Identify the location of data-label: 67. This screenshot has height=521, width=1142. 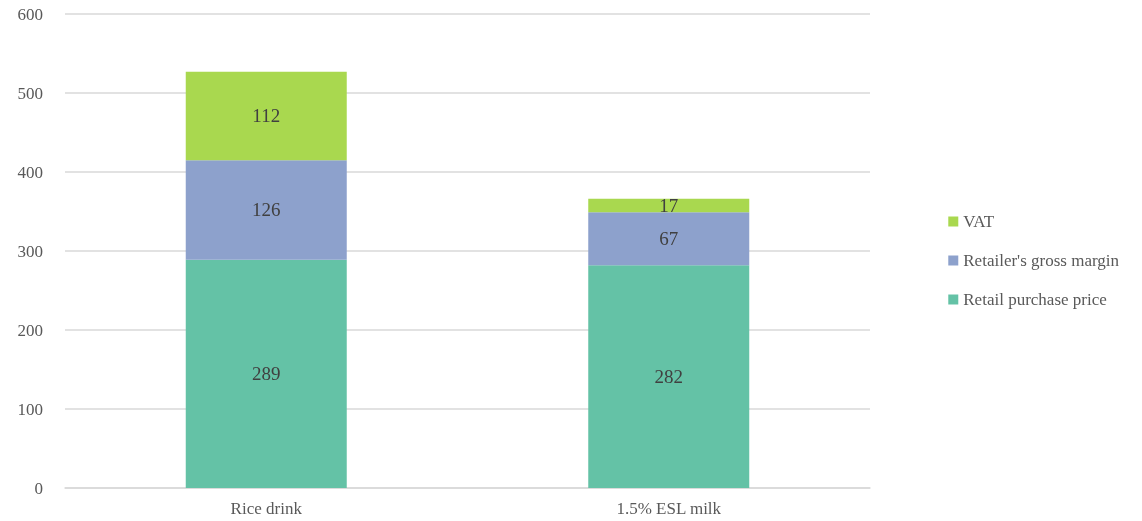
(669, 239).